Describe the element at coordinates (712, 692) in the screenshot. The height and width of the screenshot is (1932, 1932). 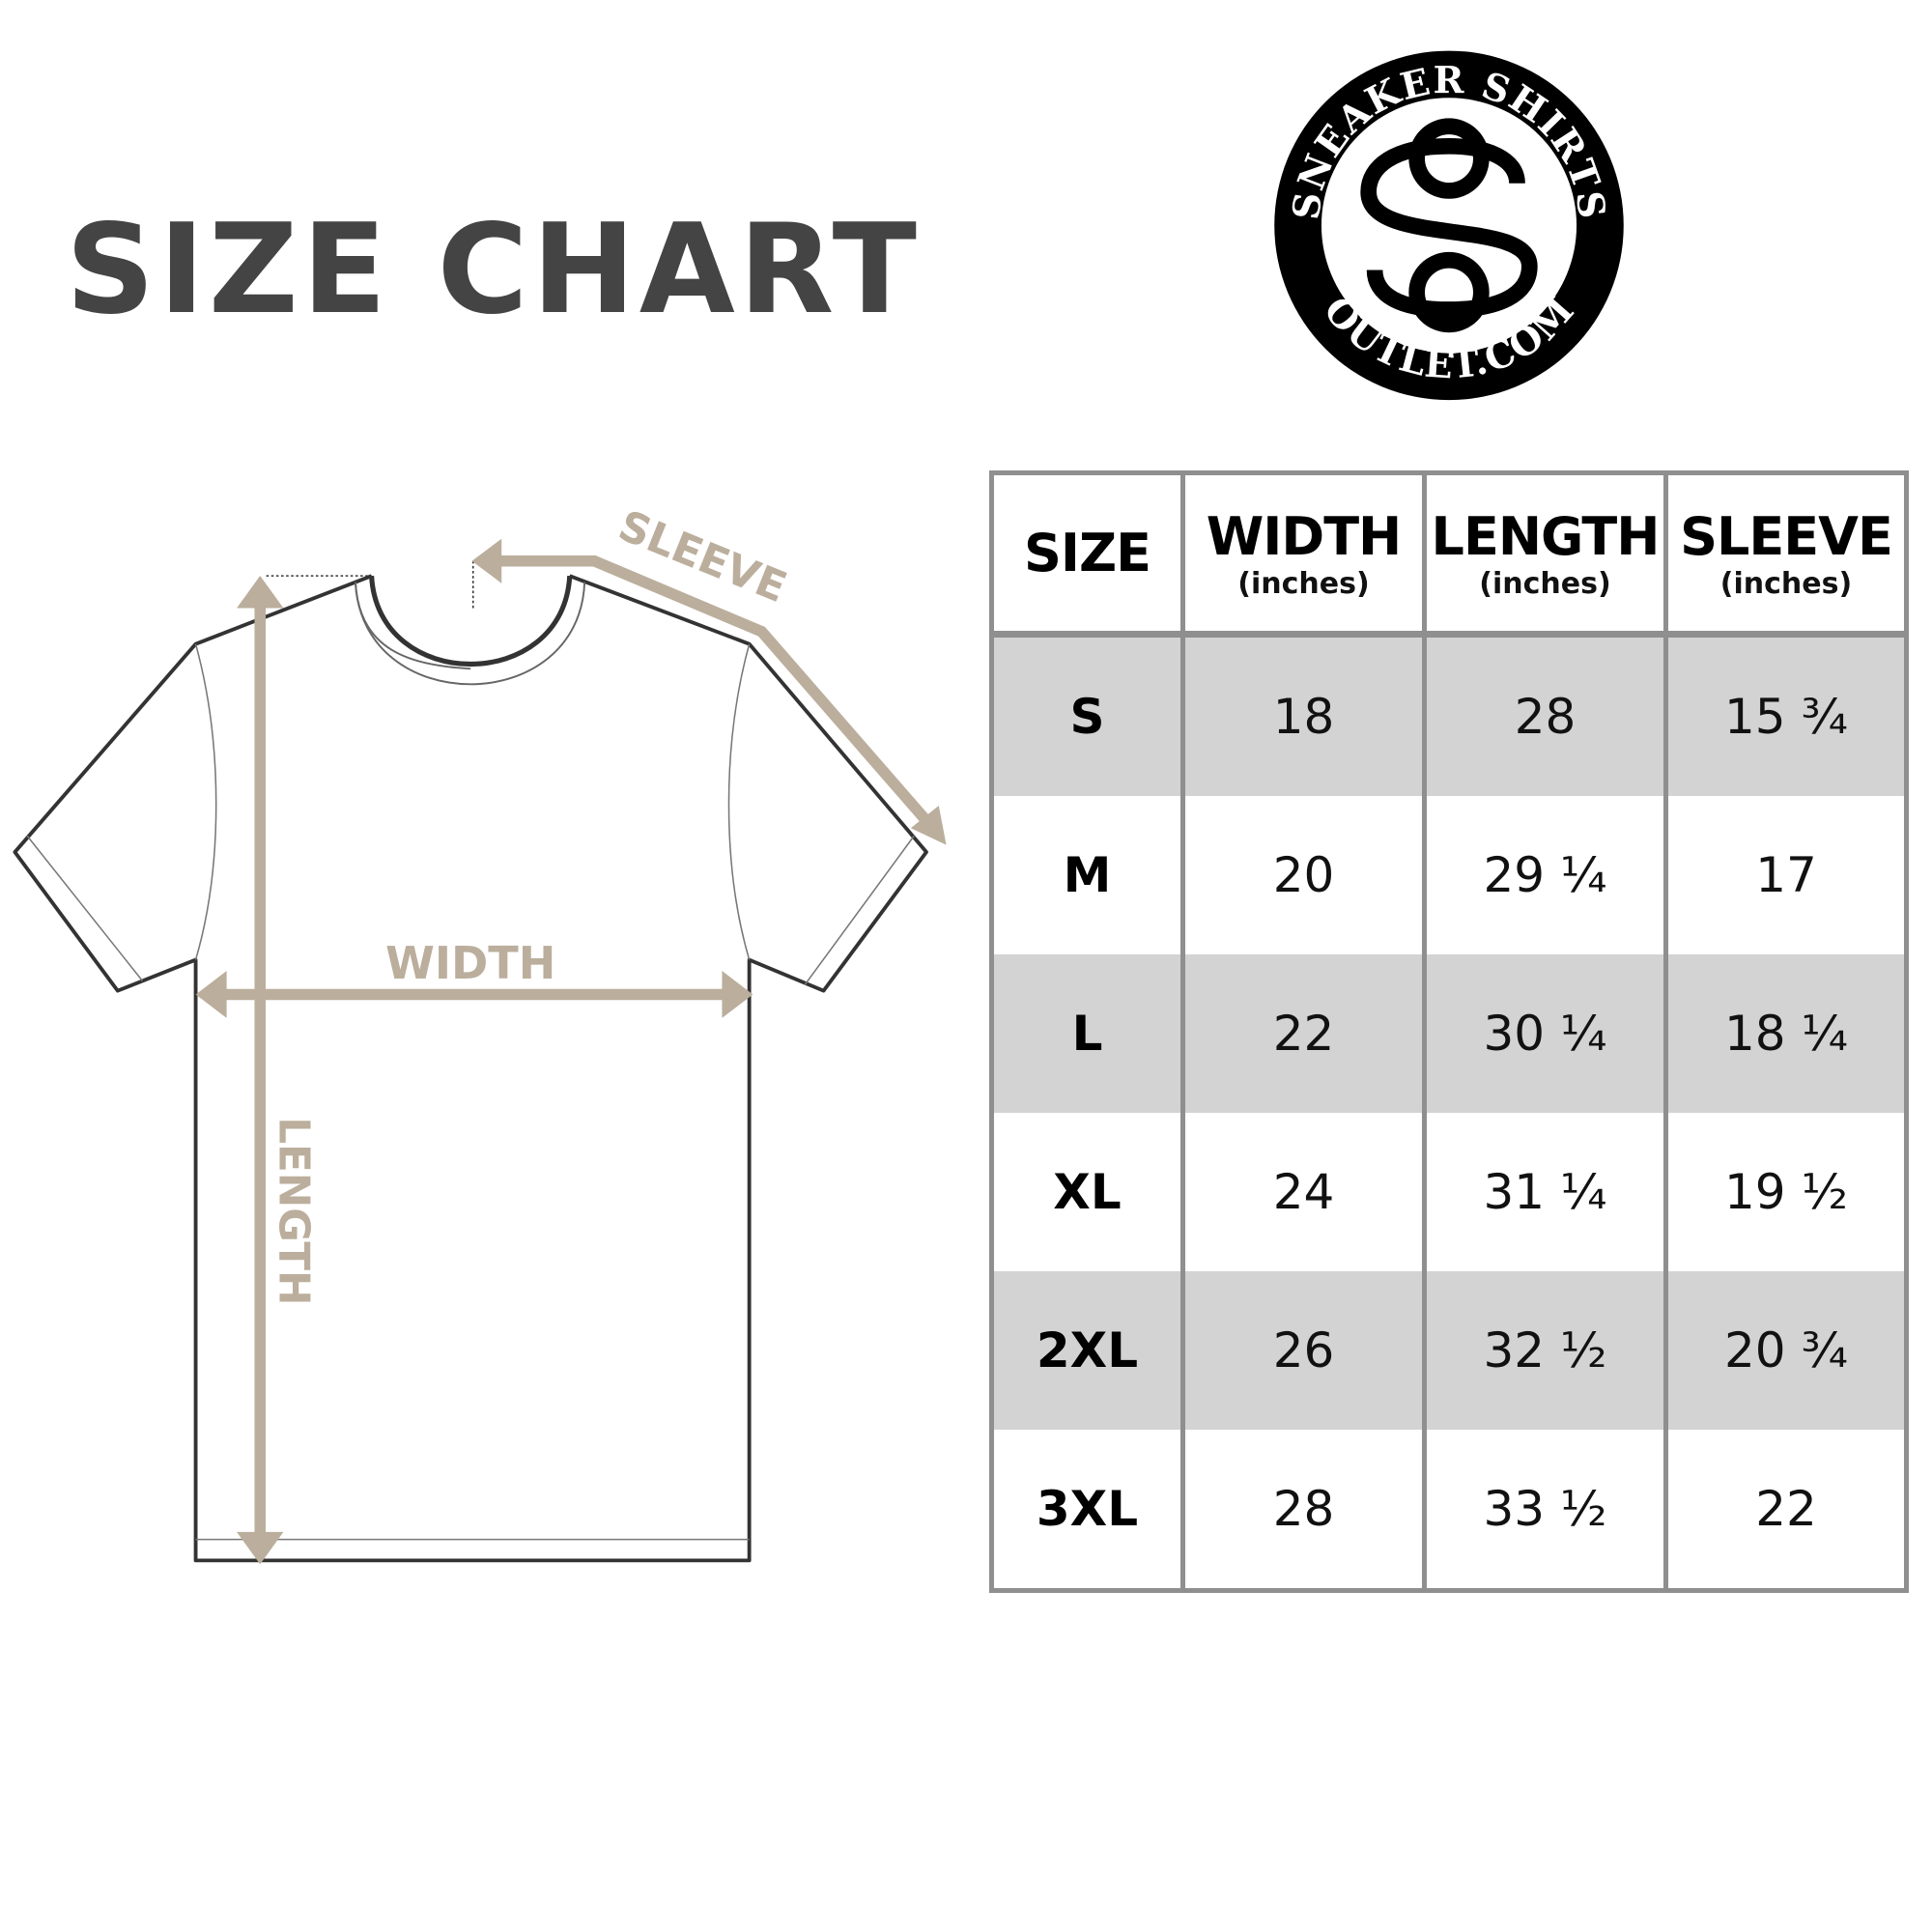
I see `sleeve-arrow` at that location.